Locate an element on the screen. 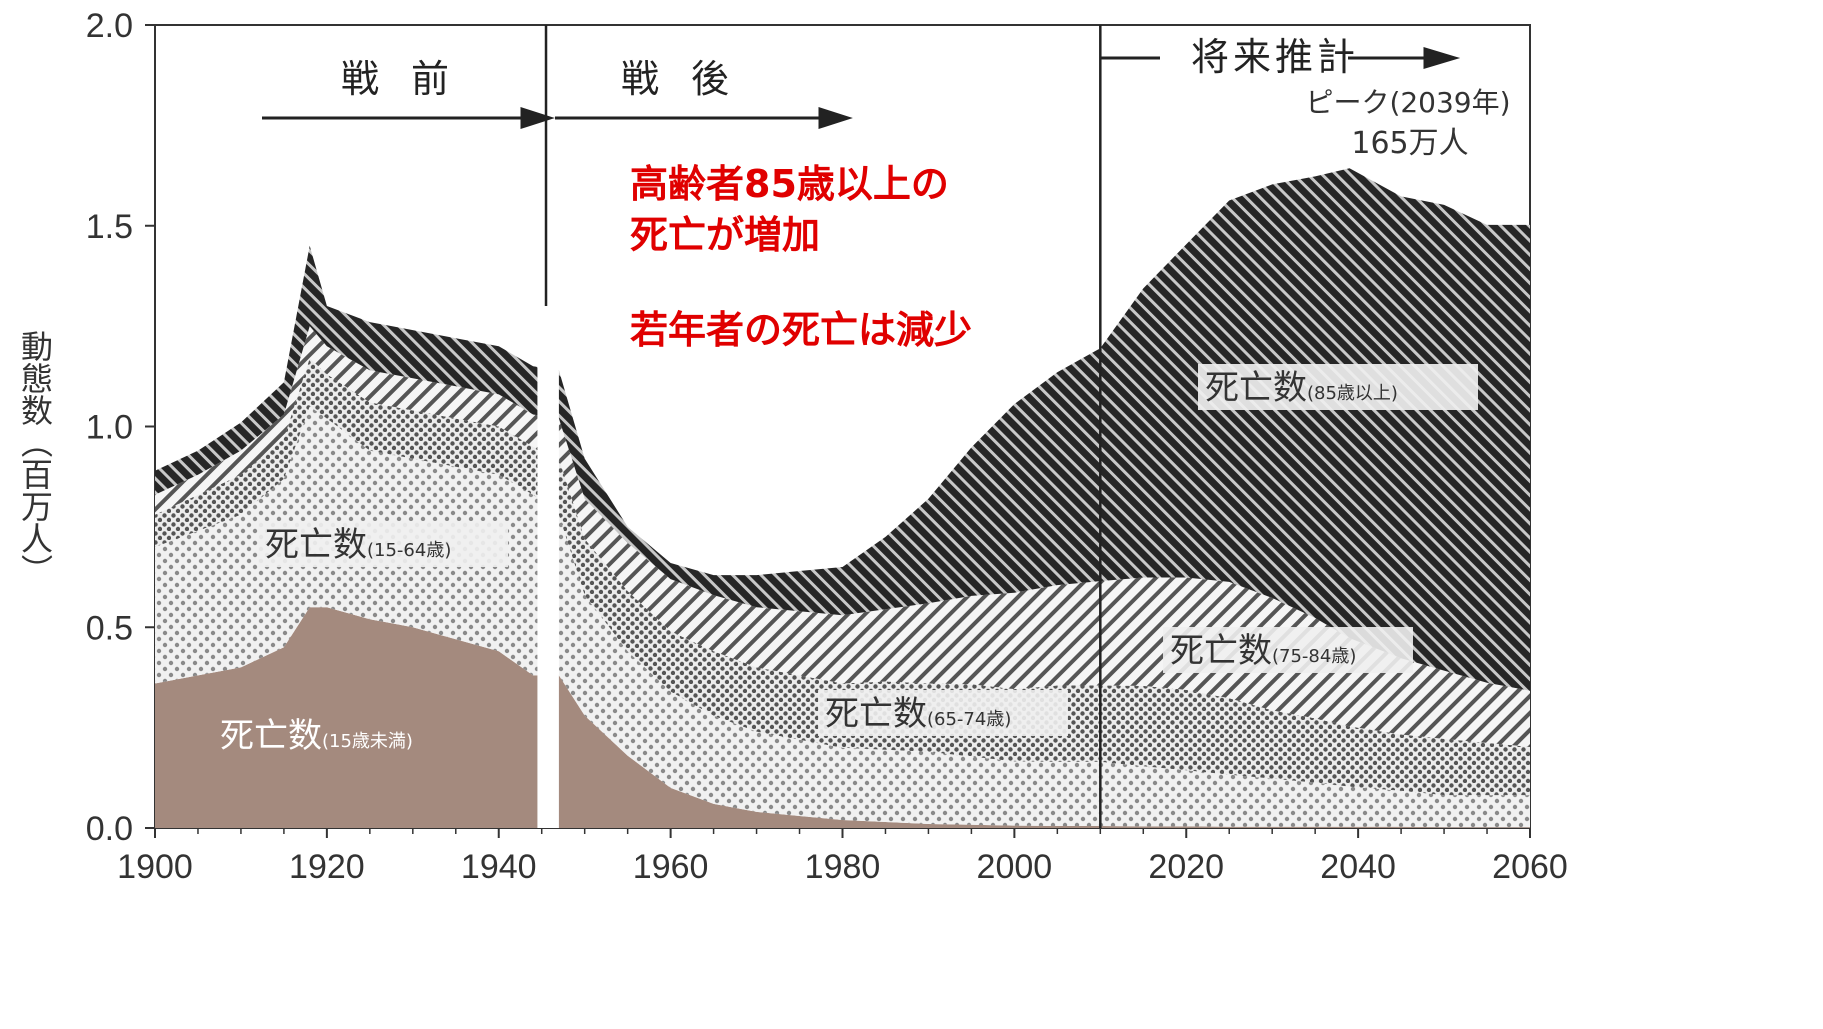 The height and width of the screenshot is (1029, 1823). segment-label-65-74: 死亡数(65-74歳) is located at coordinates (943, 713).